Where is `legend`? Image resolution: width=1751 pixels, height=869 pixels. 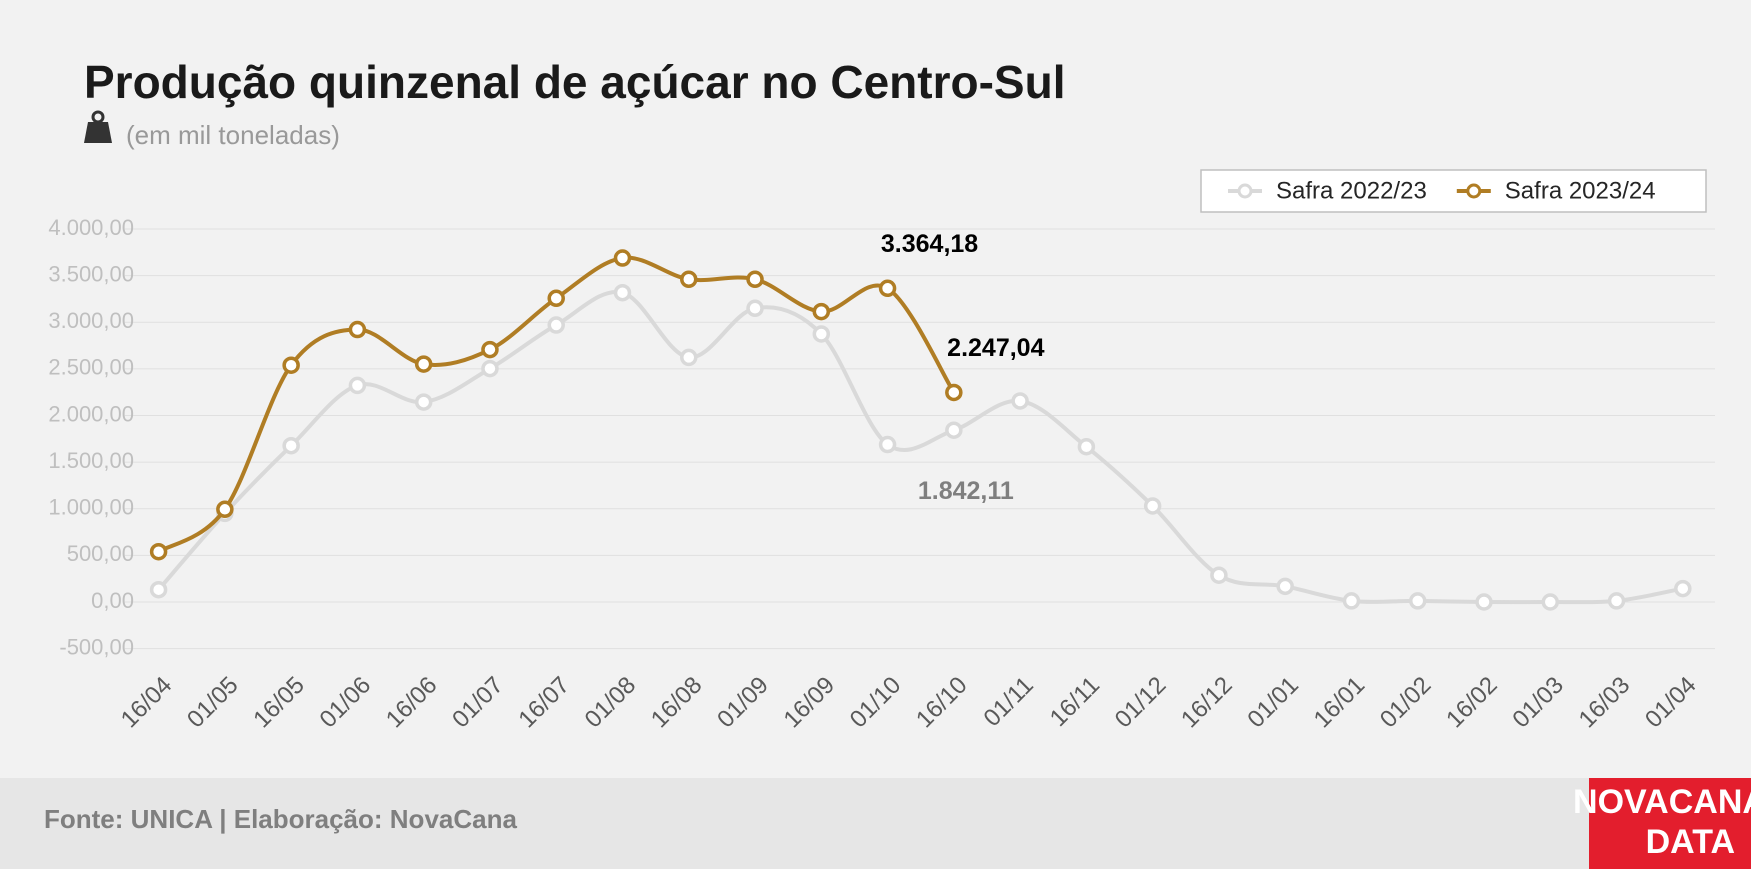
legend is located at coordinates (1453, 191).